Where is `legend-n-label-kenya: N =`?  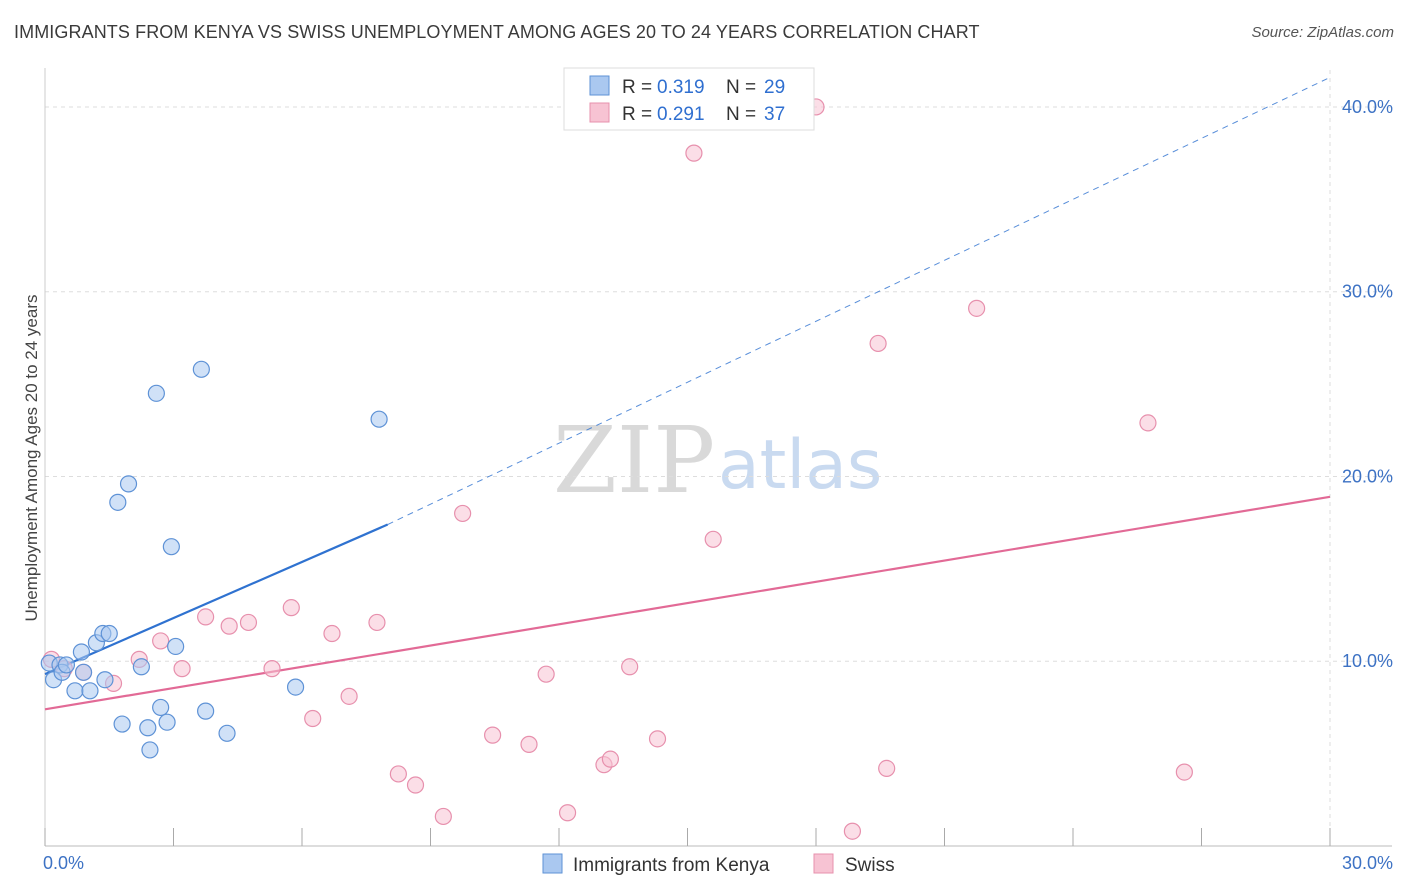 legend-n-label-kenya: N = is located at coordinates (741, 87).